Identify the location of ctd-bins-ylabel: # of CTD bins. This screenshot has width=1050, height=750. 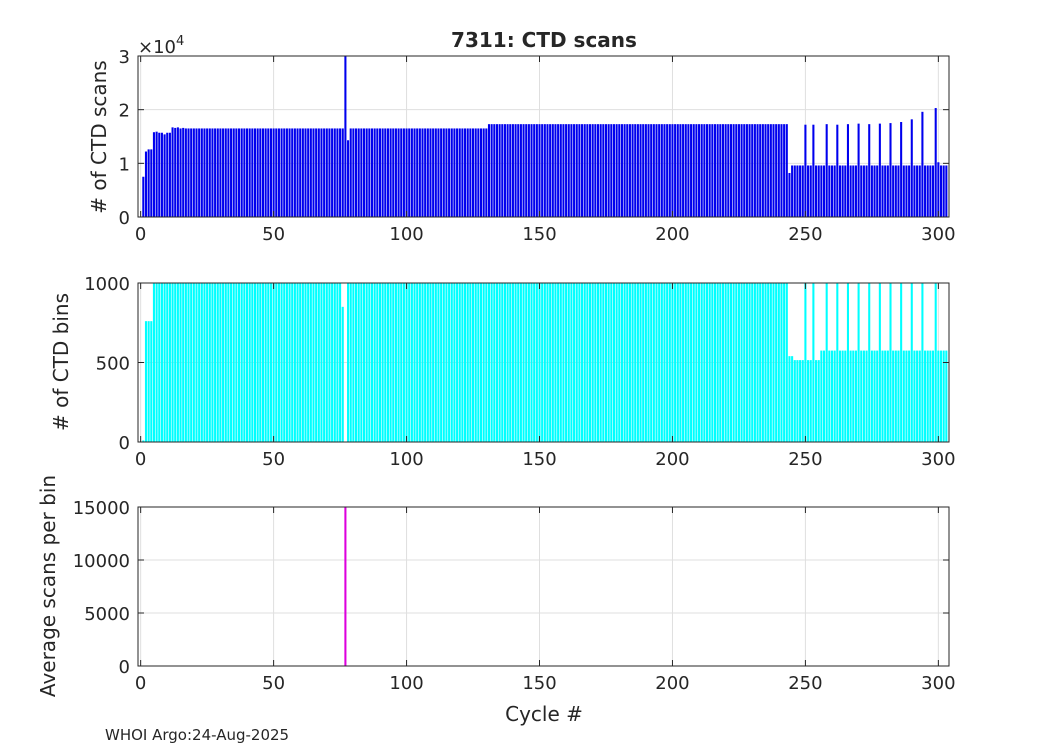
(61, 362).